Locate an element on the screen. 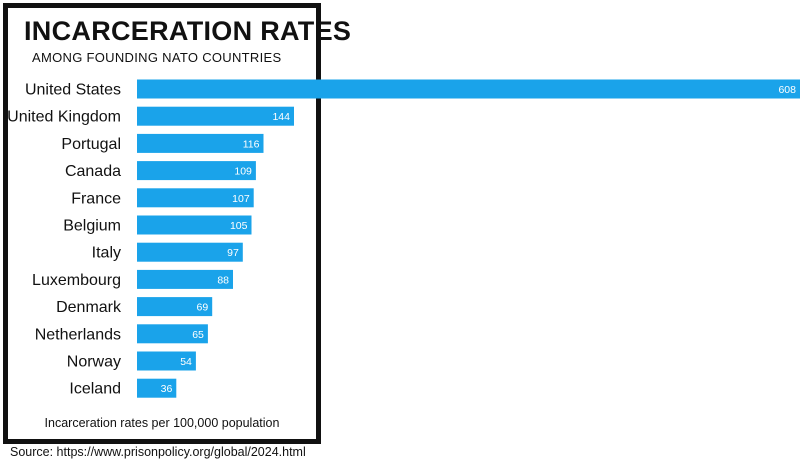  bar-luxembourg is located at coordinates (185, 279).